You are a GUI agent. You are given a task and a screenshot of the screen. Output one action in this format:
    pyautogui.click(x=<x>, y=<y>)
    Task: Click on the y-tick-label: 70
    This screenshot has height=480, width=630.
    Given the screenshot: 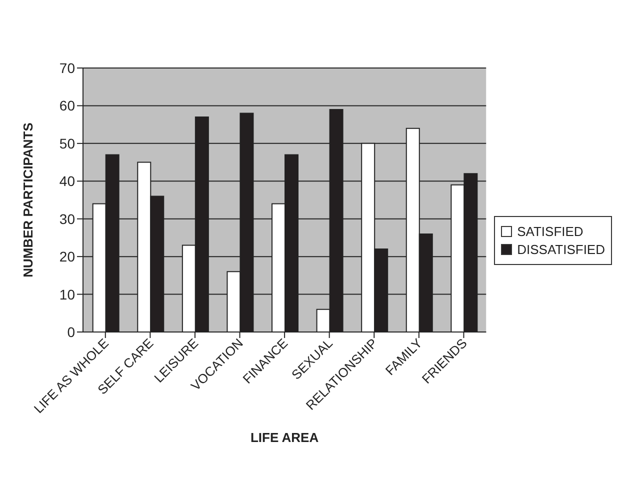 What is the action you would take?
    pyautogui.click(x=67, y=68)
    